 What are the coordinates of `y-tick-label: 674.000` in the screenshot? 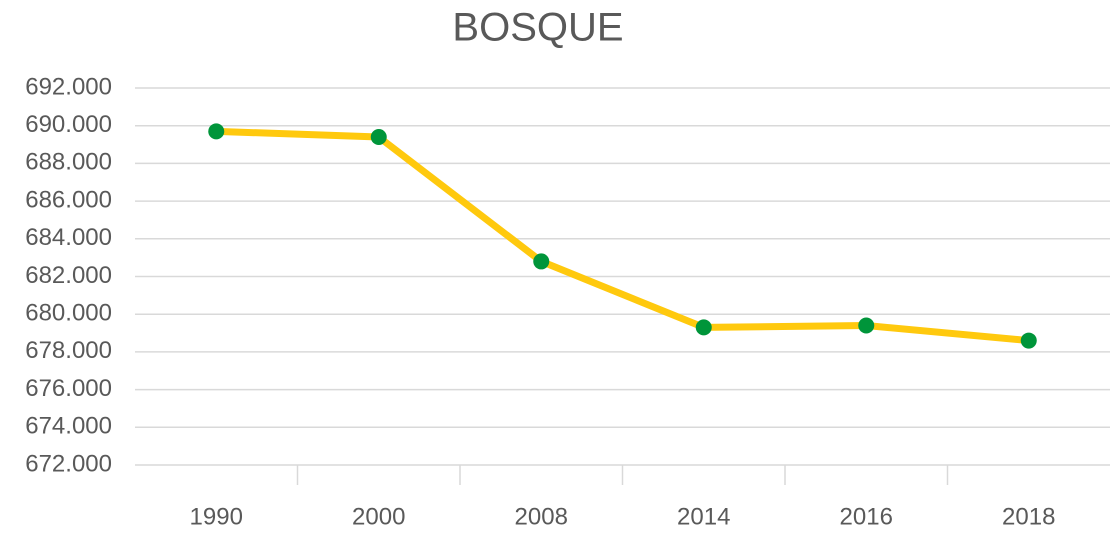 It's located at (68, 426).